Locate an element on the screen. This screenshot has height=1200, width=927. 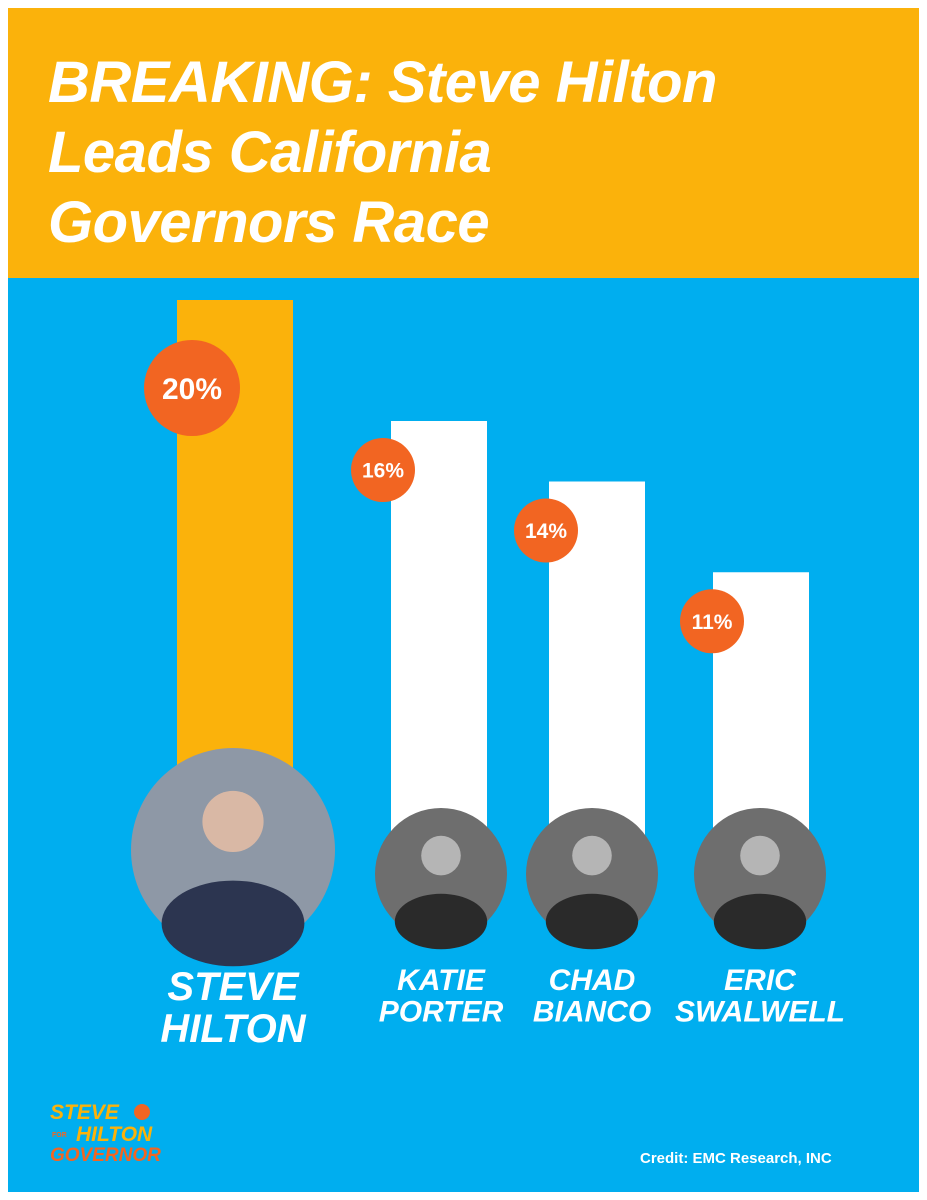
photo-shoulders-katie-porter is located at coordinates (441, 921).